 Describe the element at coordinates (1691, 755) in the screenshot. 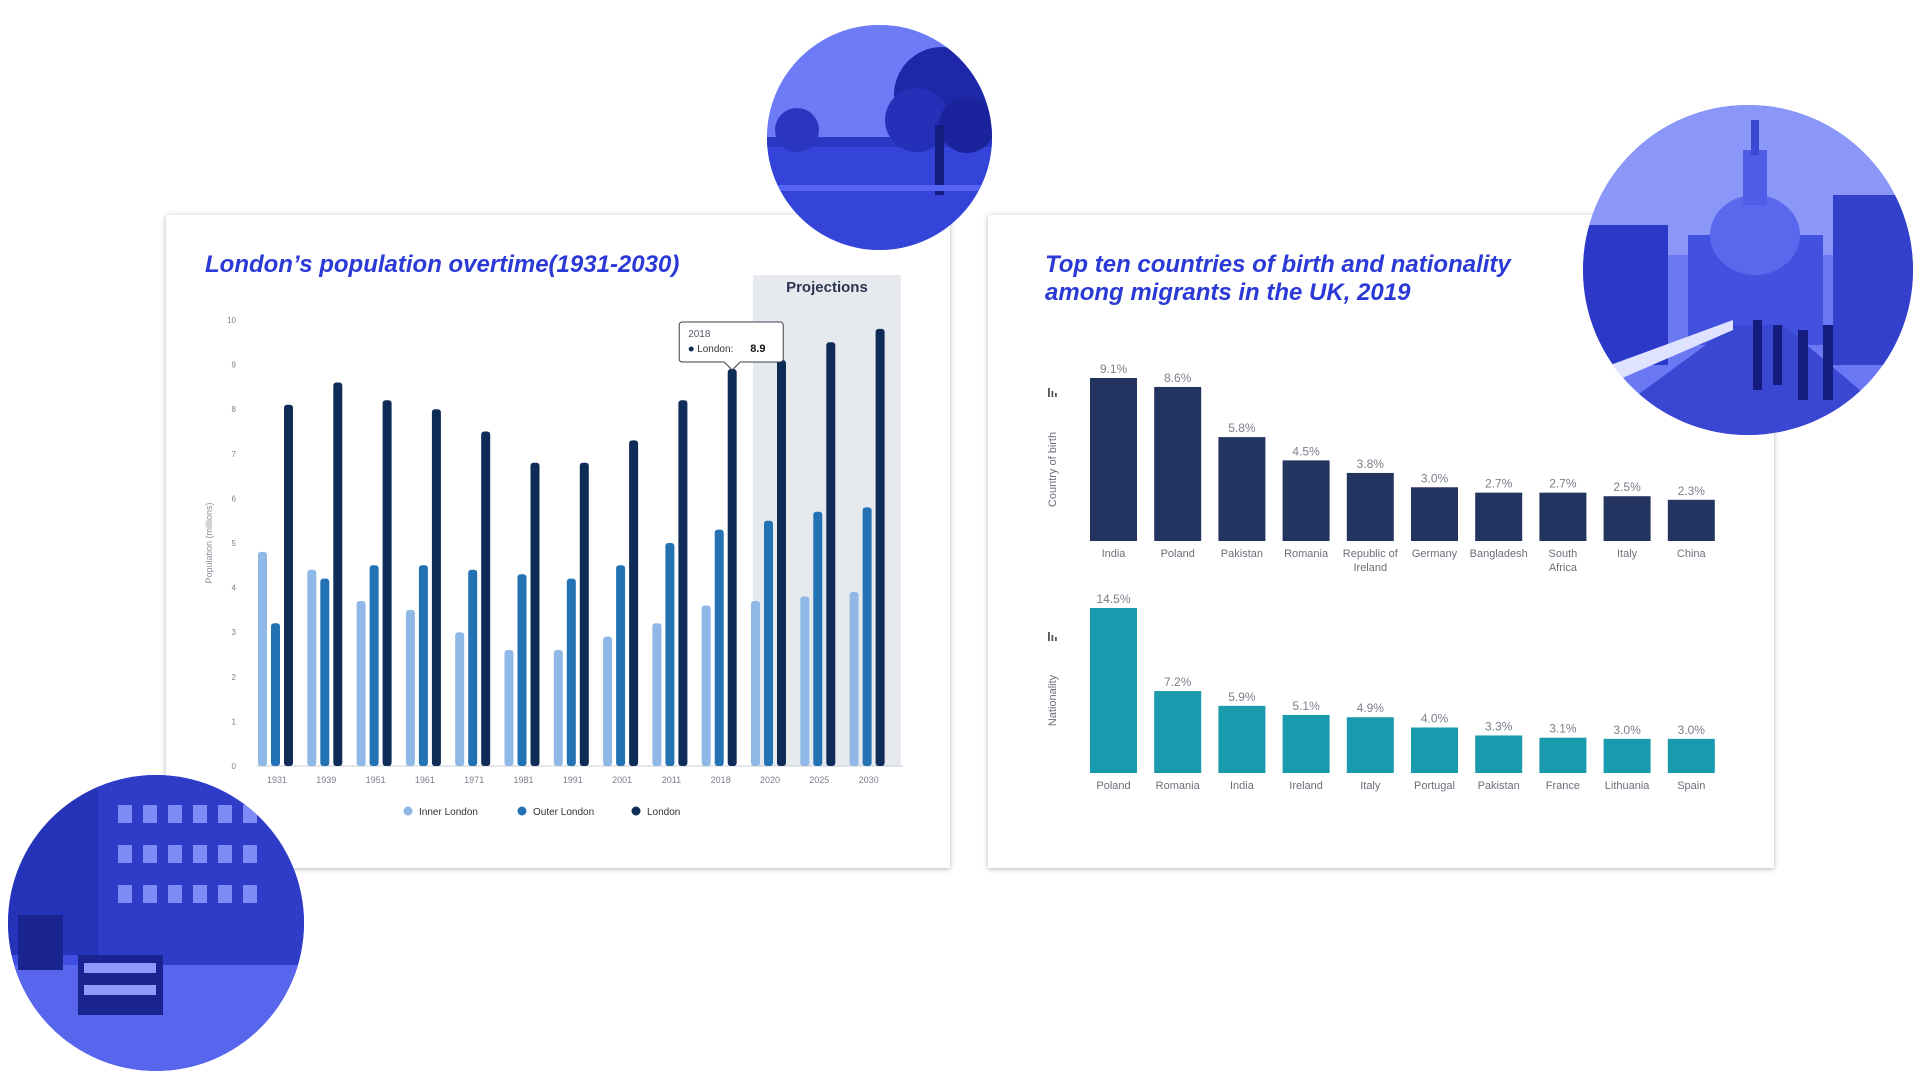

I see `bar-spain` at that location.